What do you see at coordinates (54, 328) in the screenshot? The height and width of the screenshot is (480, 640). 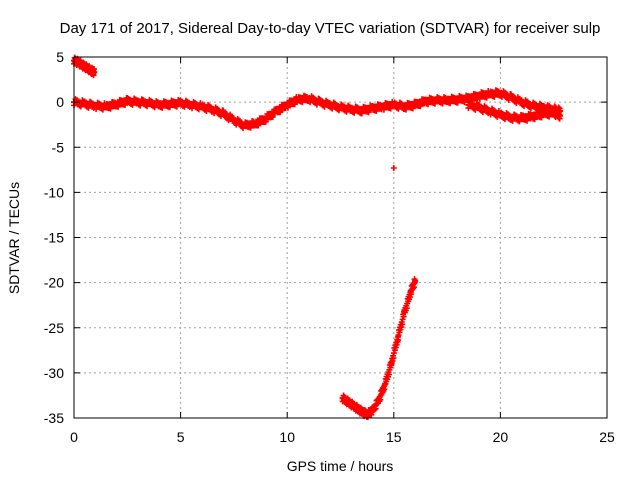 I see `y-tick-label: -25` at bounding box center [54, 328].